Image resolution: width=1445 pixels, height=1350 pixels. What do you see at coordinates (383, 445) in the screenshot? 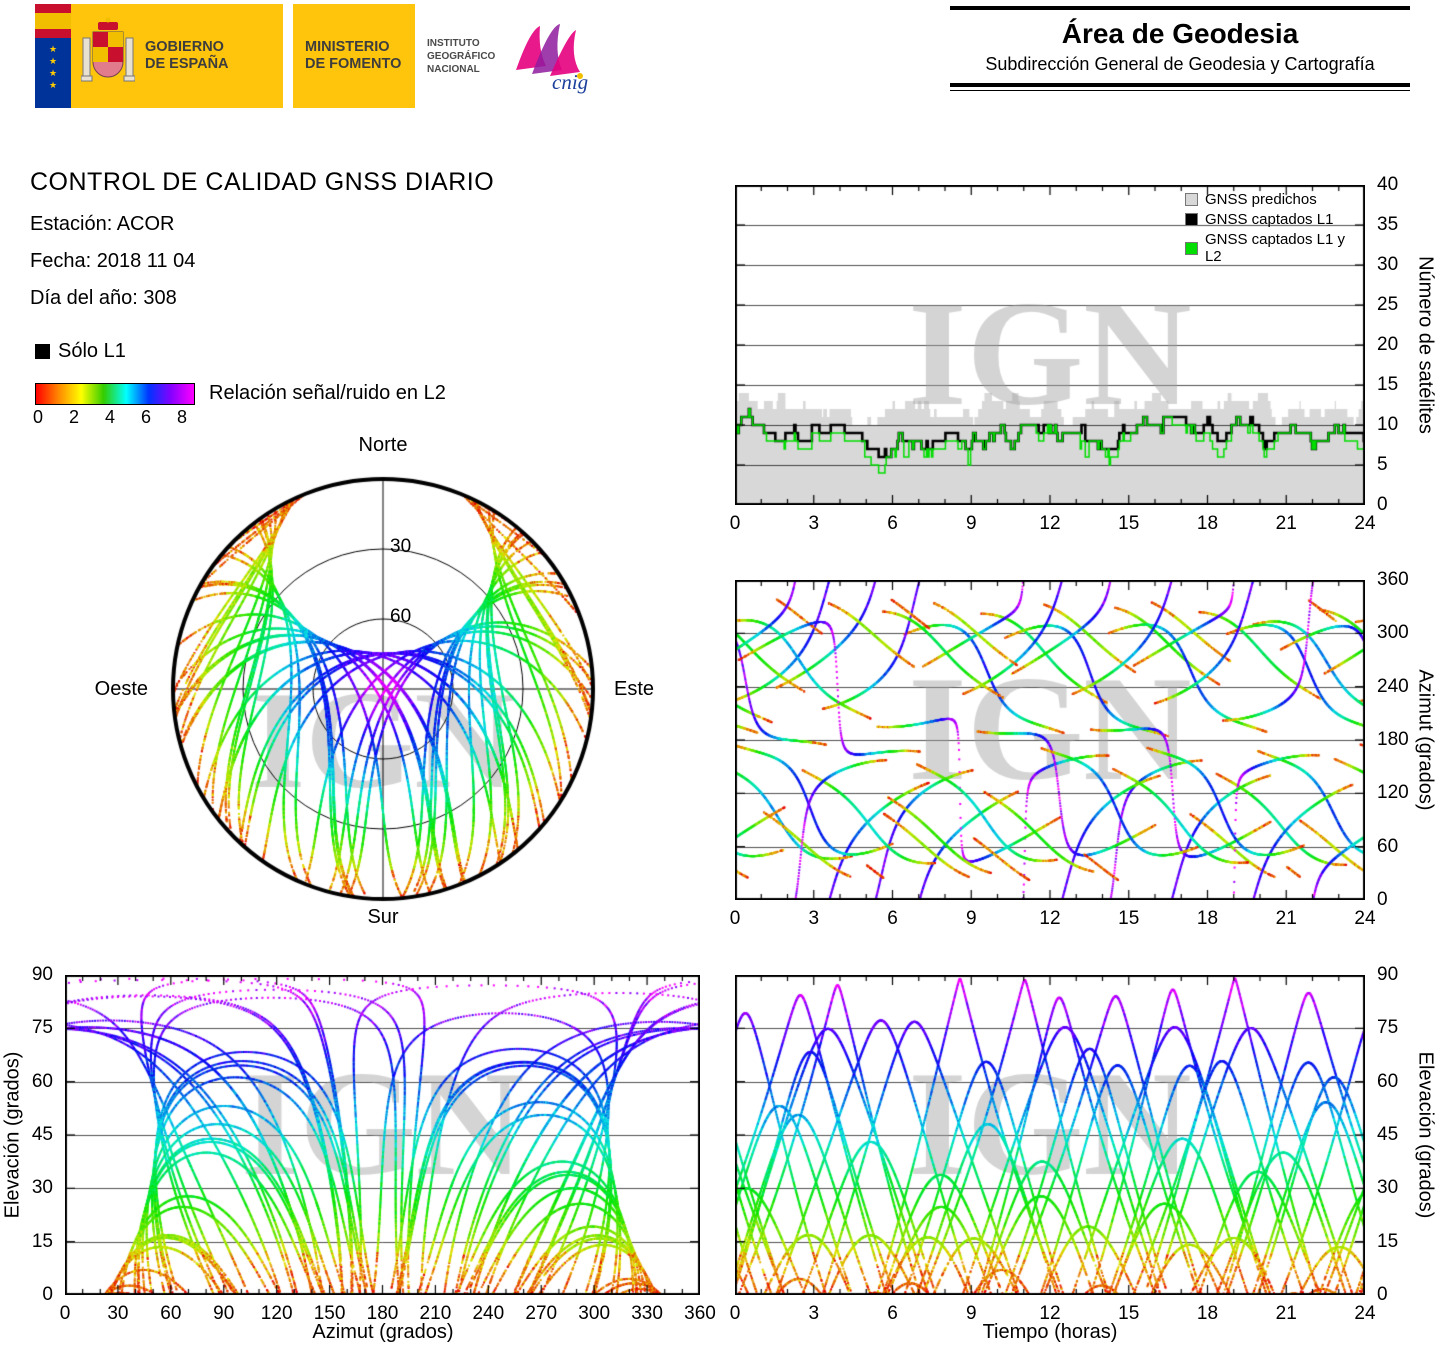
I see `sky-label-north: Norte` at bounding box center [383, 445].